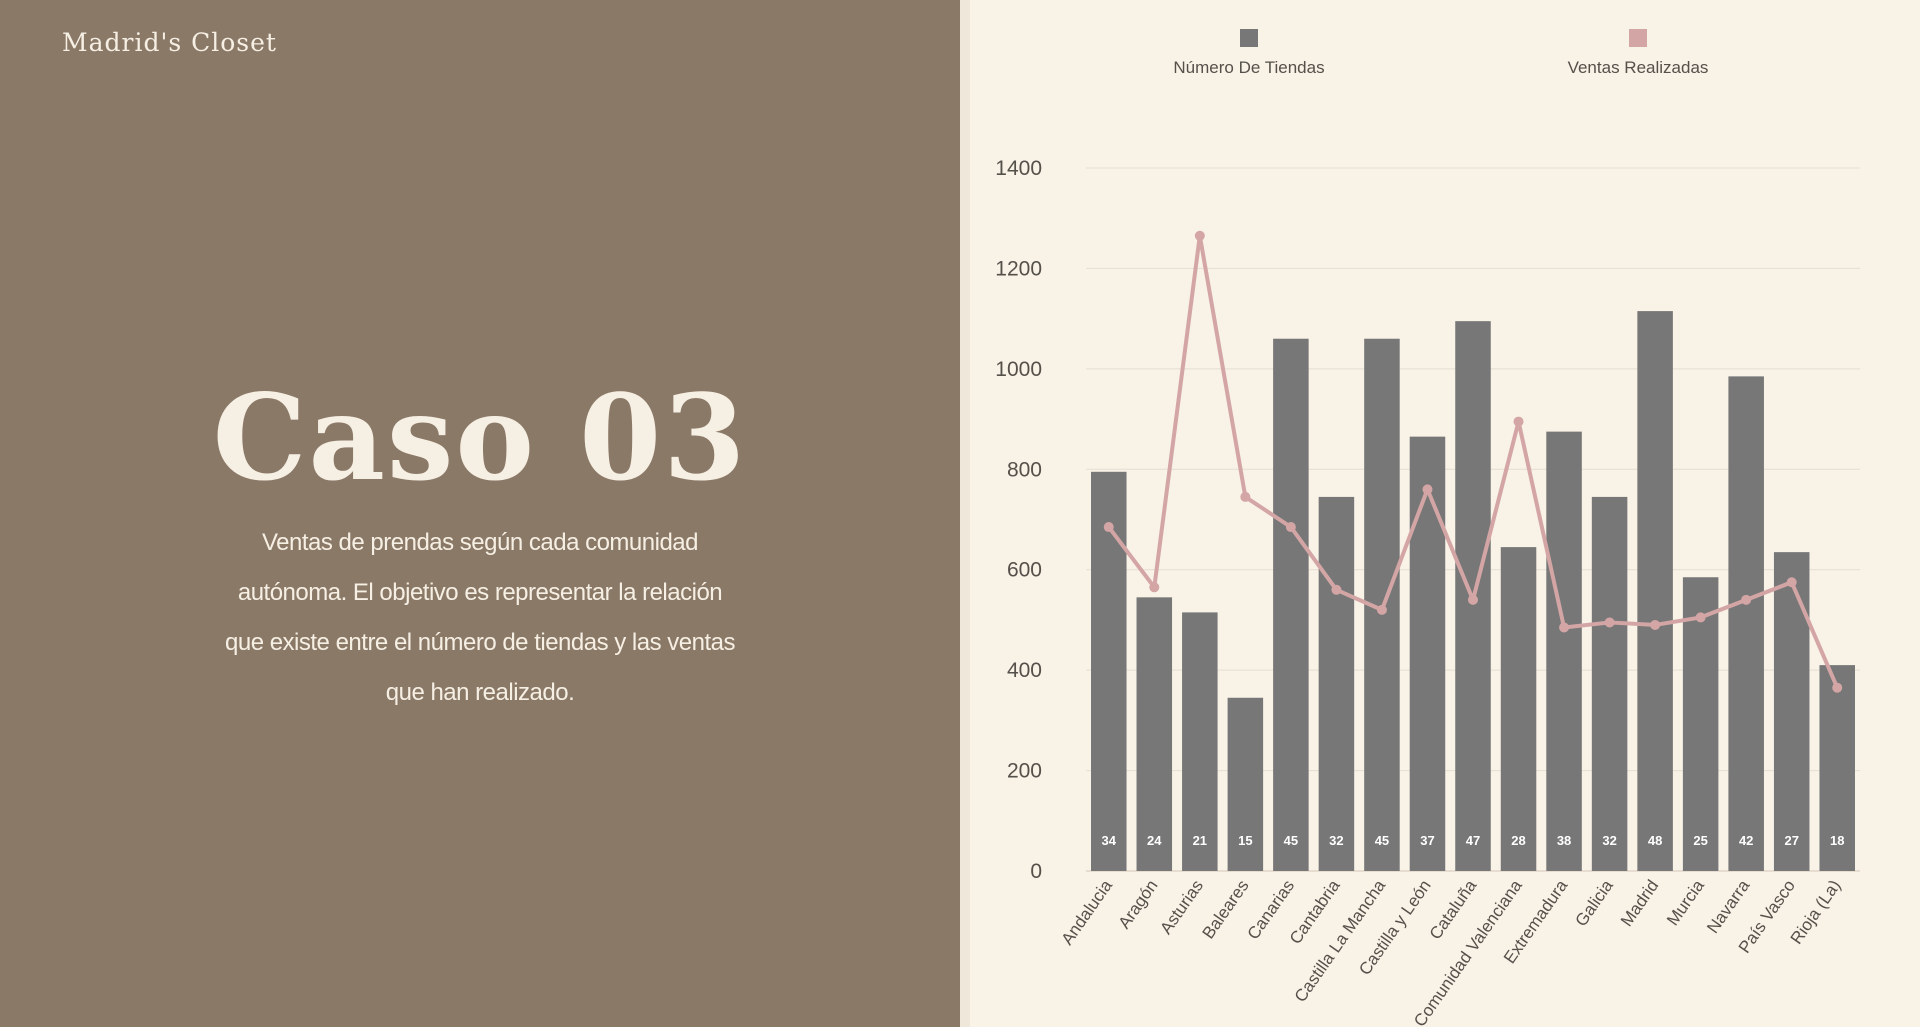 This screenshot has width=1920, height=1027. I want to click on slide-title: Caso 03, so click(480, 437).